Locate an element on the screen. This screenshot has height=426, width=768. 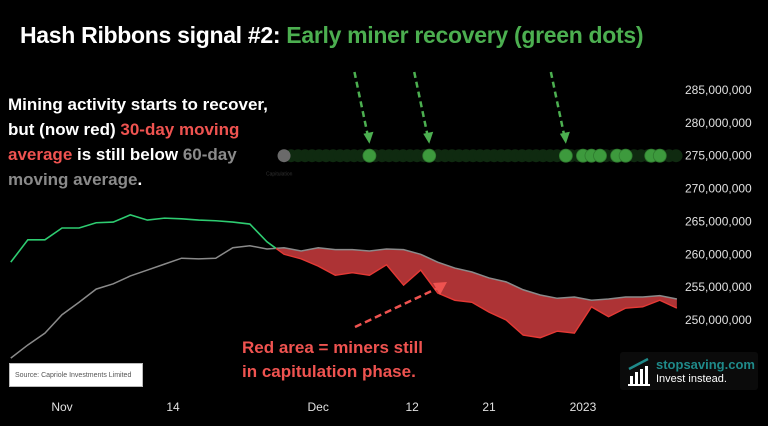
x-tick-label: 14 is located at coordinates (173, 407).